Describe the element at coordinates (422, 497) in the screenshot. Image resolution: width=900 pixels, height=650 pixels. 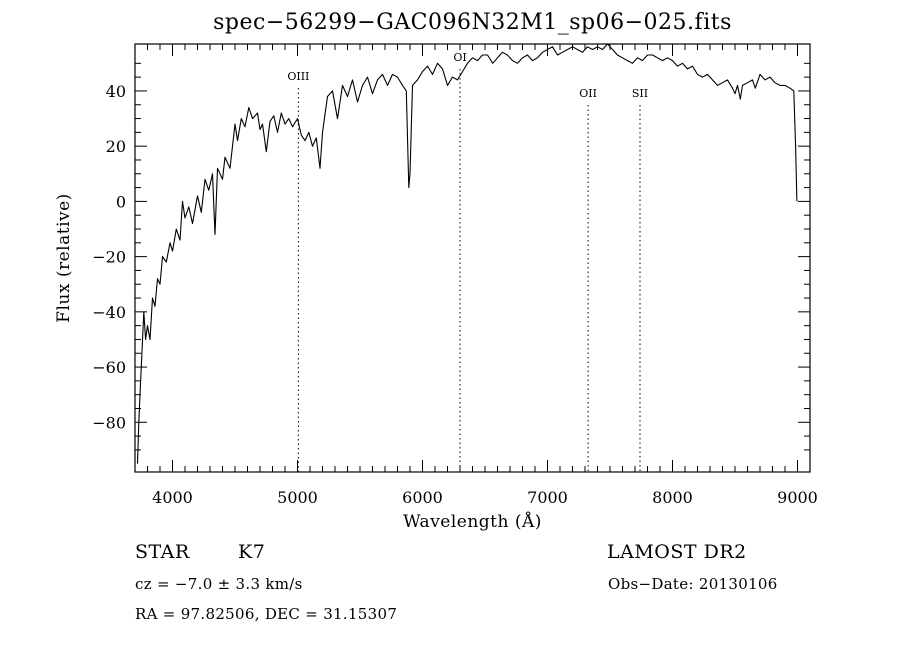
I see `x-tick-label: 6000` at that location.